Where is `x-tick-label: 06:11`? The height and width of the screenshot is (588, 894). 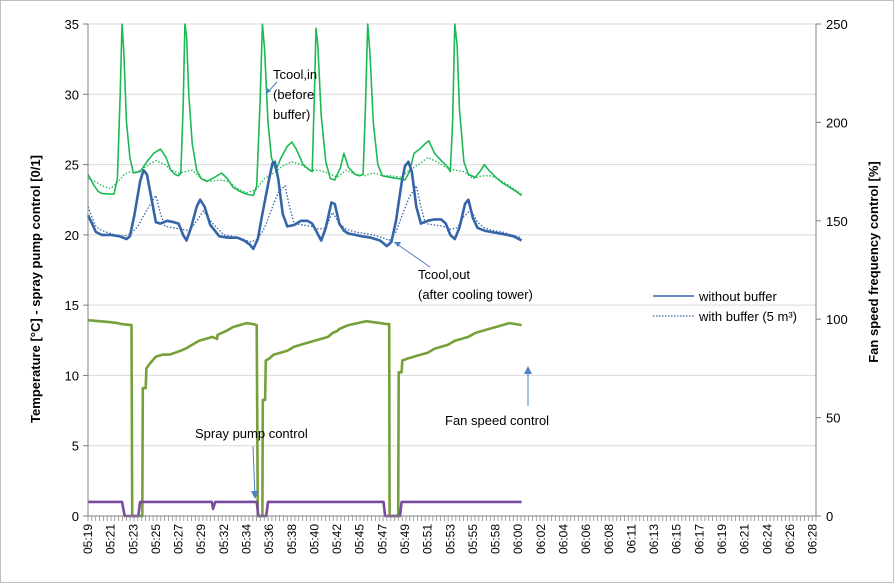
x-tick-label: 06:11 is located at coordinates (631, 538).